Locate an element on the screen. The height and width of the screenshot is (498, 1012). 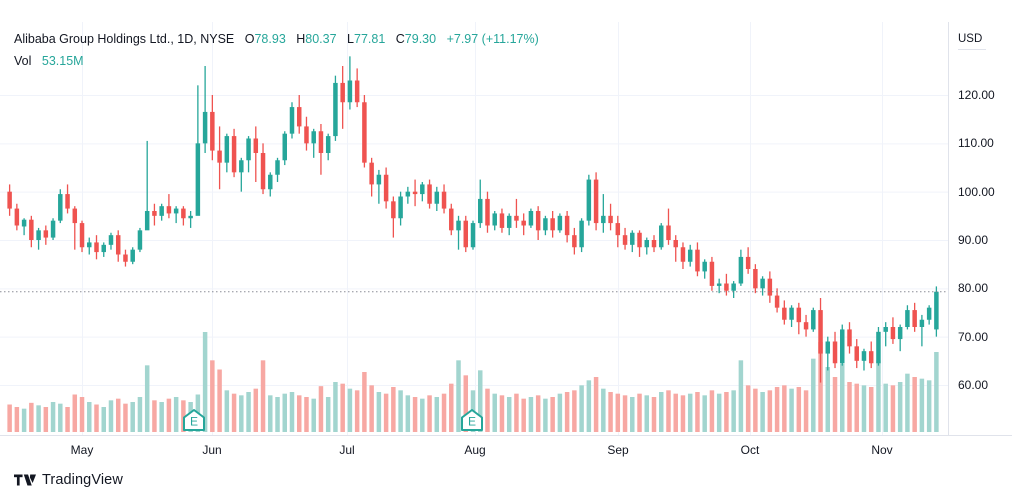
time-axis-separator is located at coordinates (506, 435).